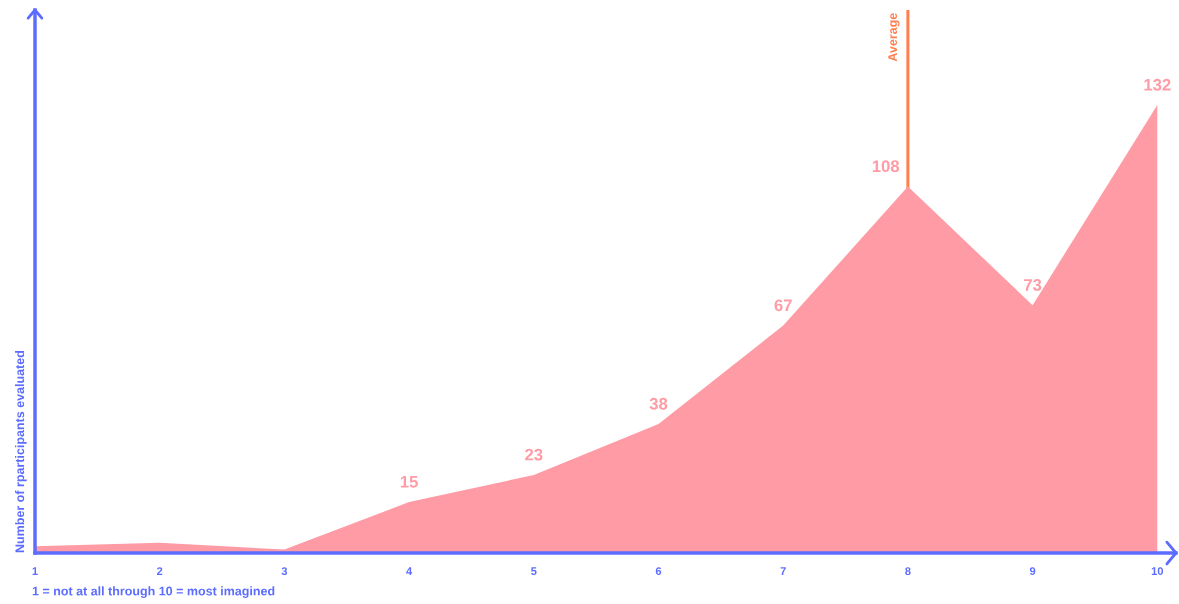 The image size is (1179, 604). What do you see at coordinates (783, 305) in the screenshot?
I see `data-label: 67` at bounding box center [783, 305].